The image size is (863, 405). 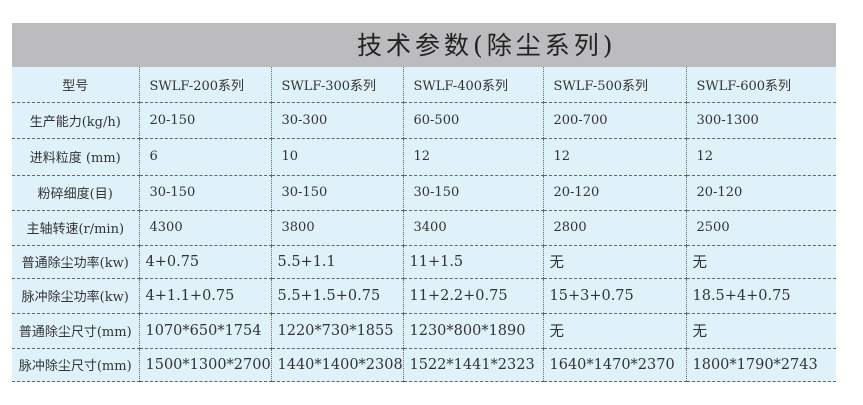 What do you see at coordinates (205, 296) in the screenshot?
I see `table-cell: 4+1.1+0.75` at bounding box center [205, 296].